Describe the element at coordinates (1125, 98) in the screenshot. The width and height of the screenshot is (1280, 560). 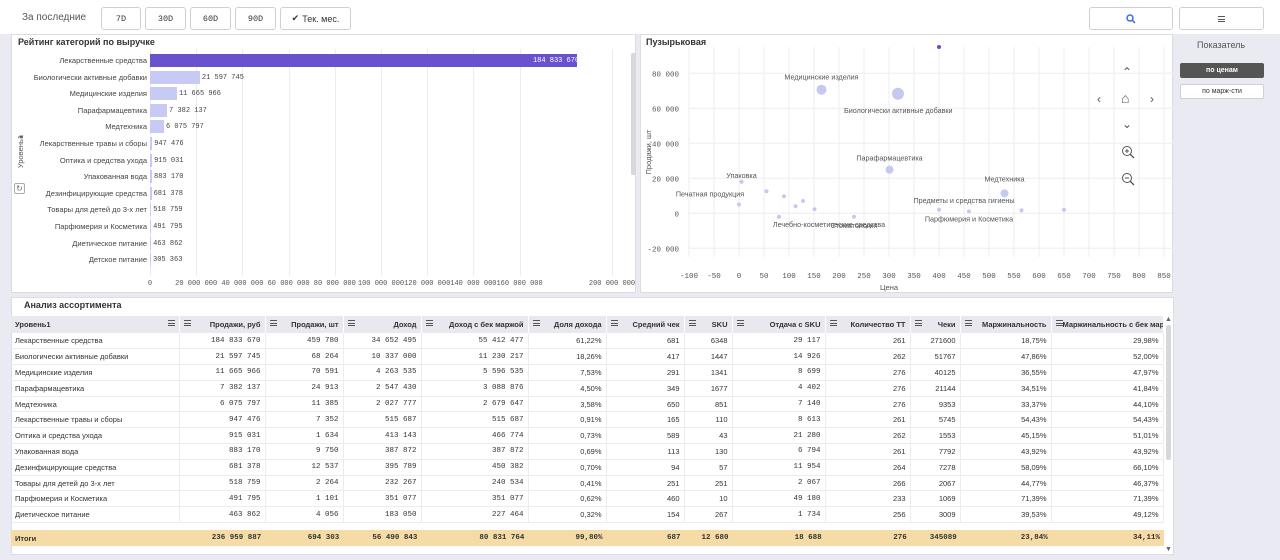
I see `home-icon: ⌂` at that location.